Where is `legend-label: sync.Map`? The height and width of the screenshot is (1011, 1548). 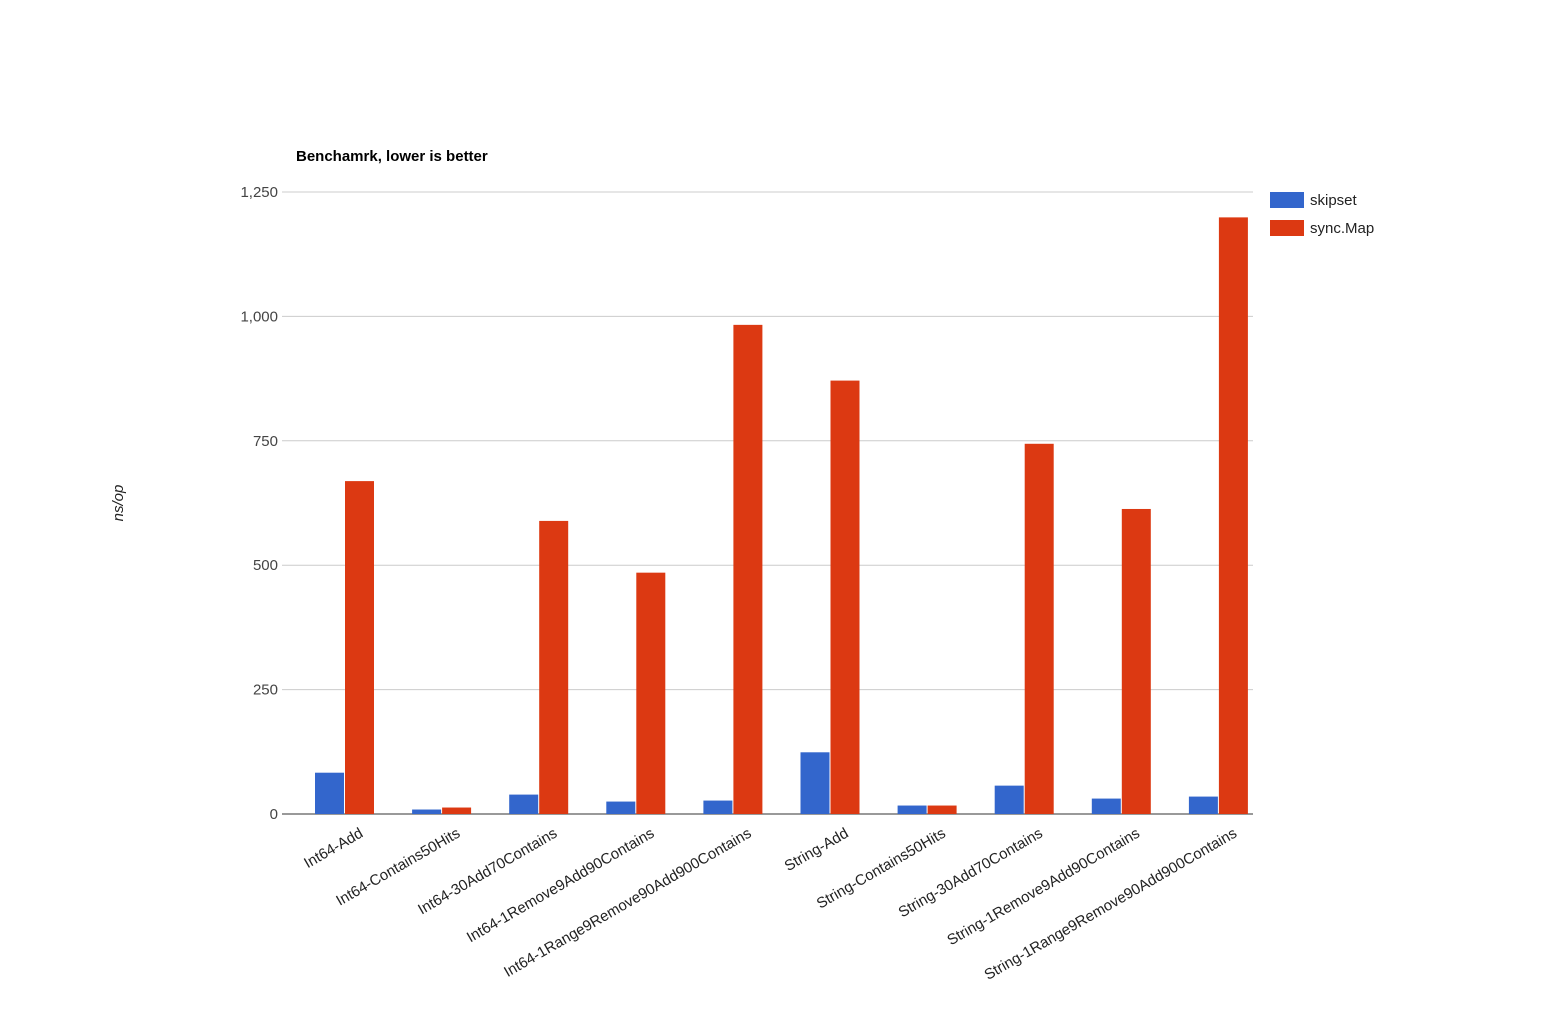 legend-label: sync.Map is located at coordinates (1342, 228).